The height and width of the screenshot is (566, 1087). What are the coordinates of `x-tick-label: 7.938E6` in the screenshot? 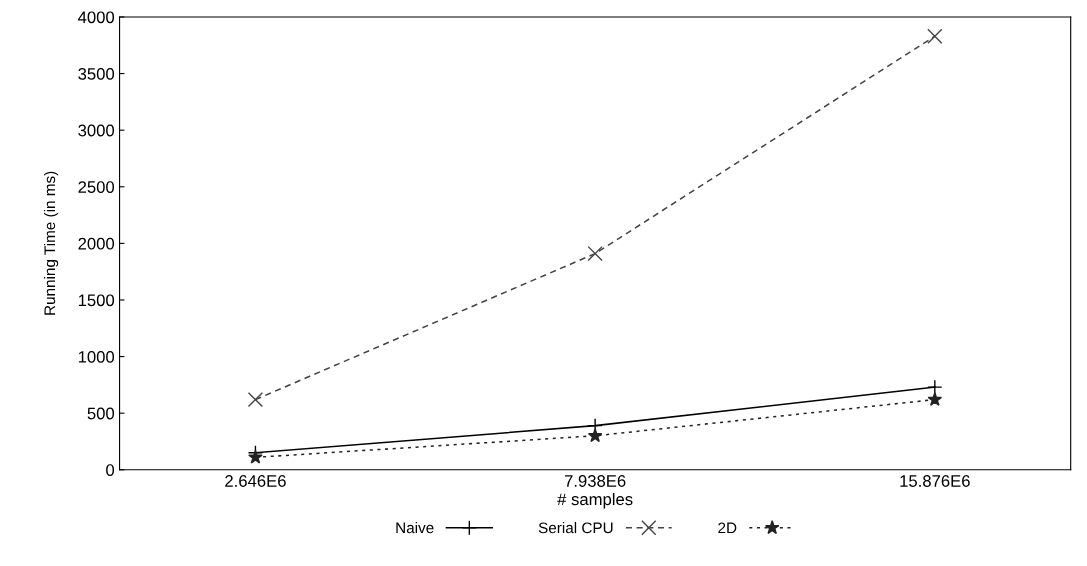 It's located at (595, 481).